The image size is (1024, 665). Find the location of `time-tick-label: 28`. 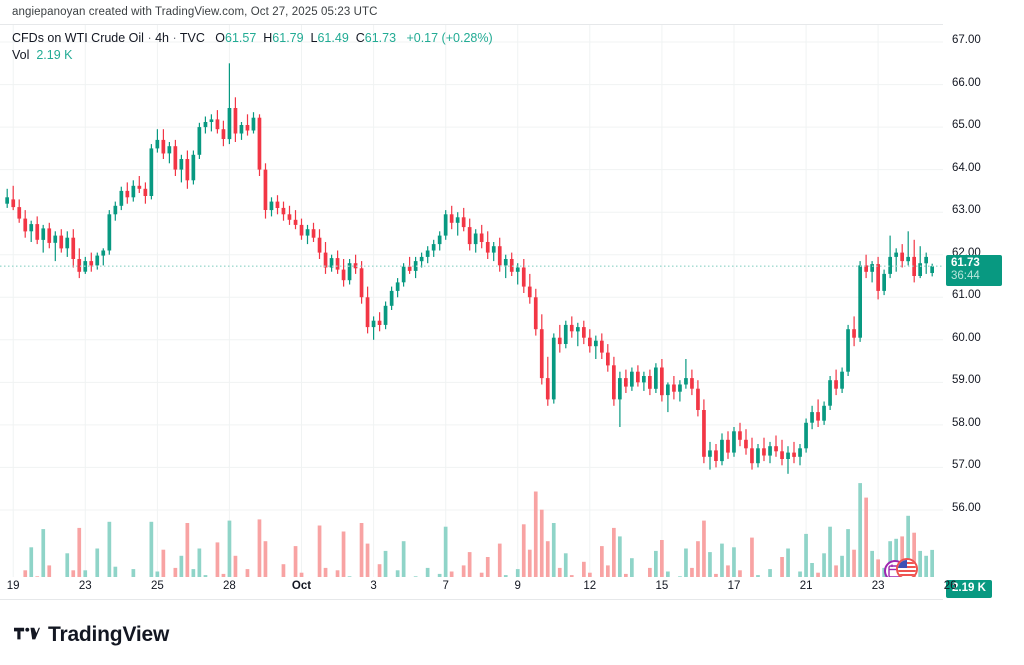

time-tick-label: 28 is located at coordinates (229, 586).